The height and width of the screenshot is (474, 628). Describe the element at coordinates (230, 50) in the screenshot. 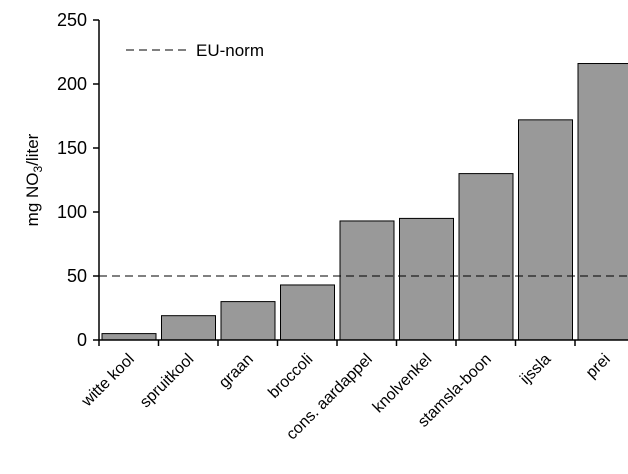

I see `legend-label-eu-norm: EU-norm` at that location.